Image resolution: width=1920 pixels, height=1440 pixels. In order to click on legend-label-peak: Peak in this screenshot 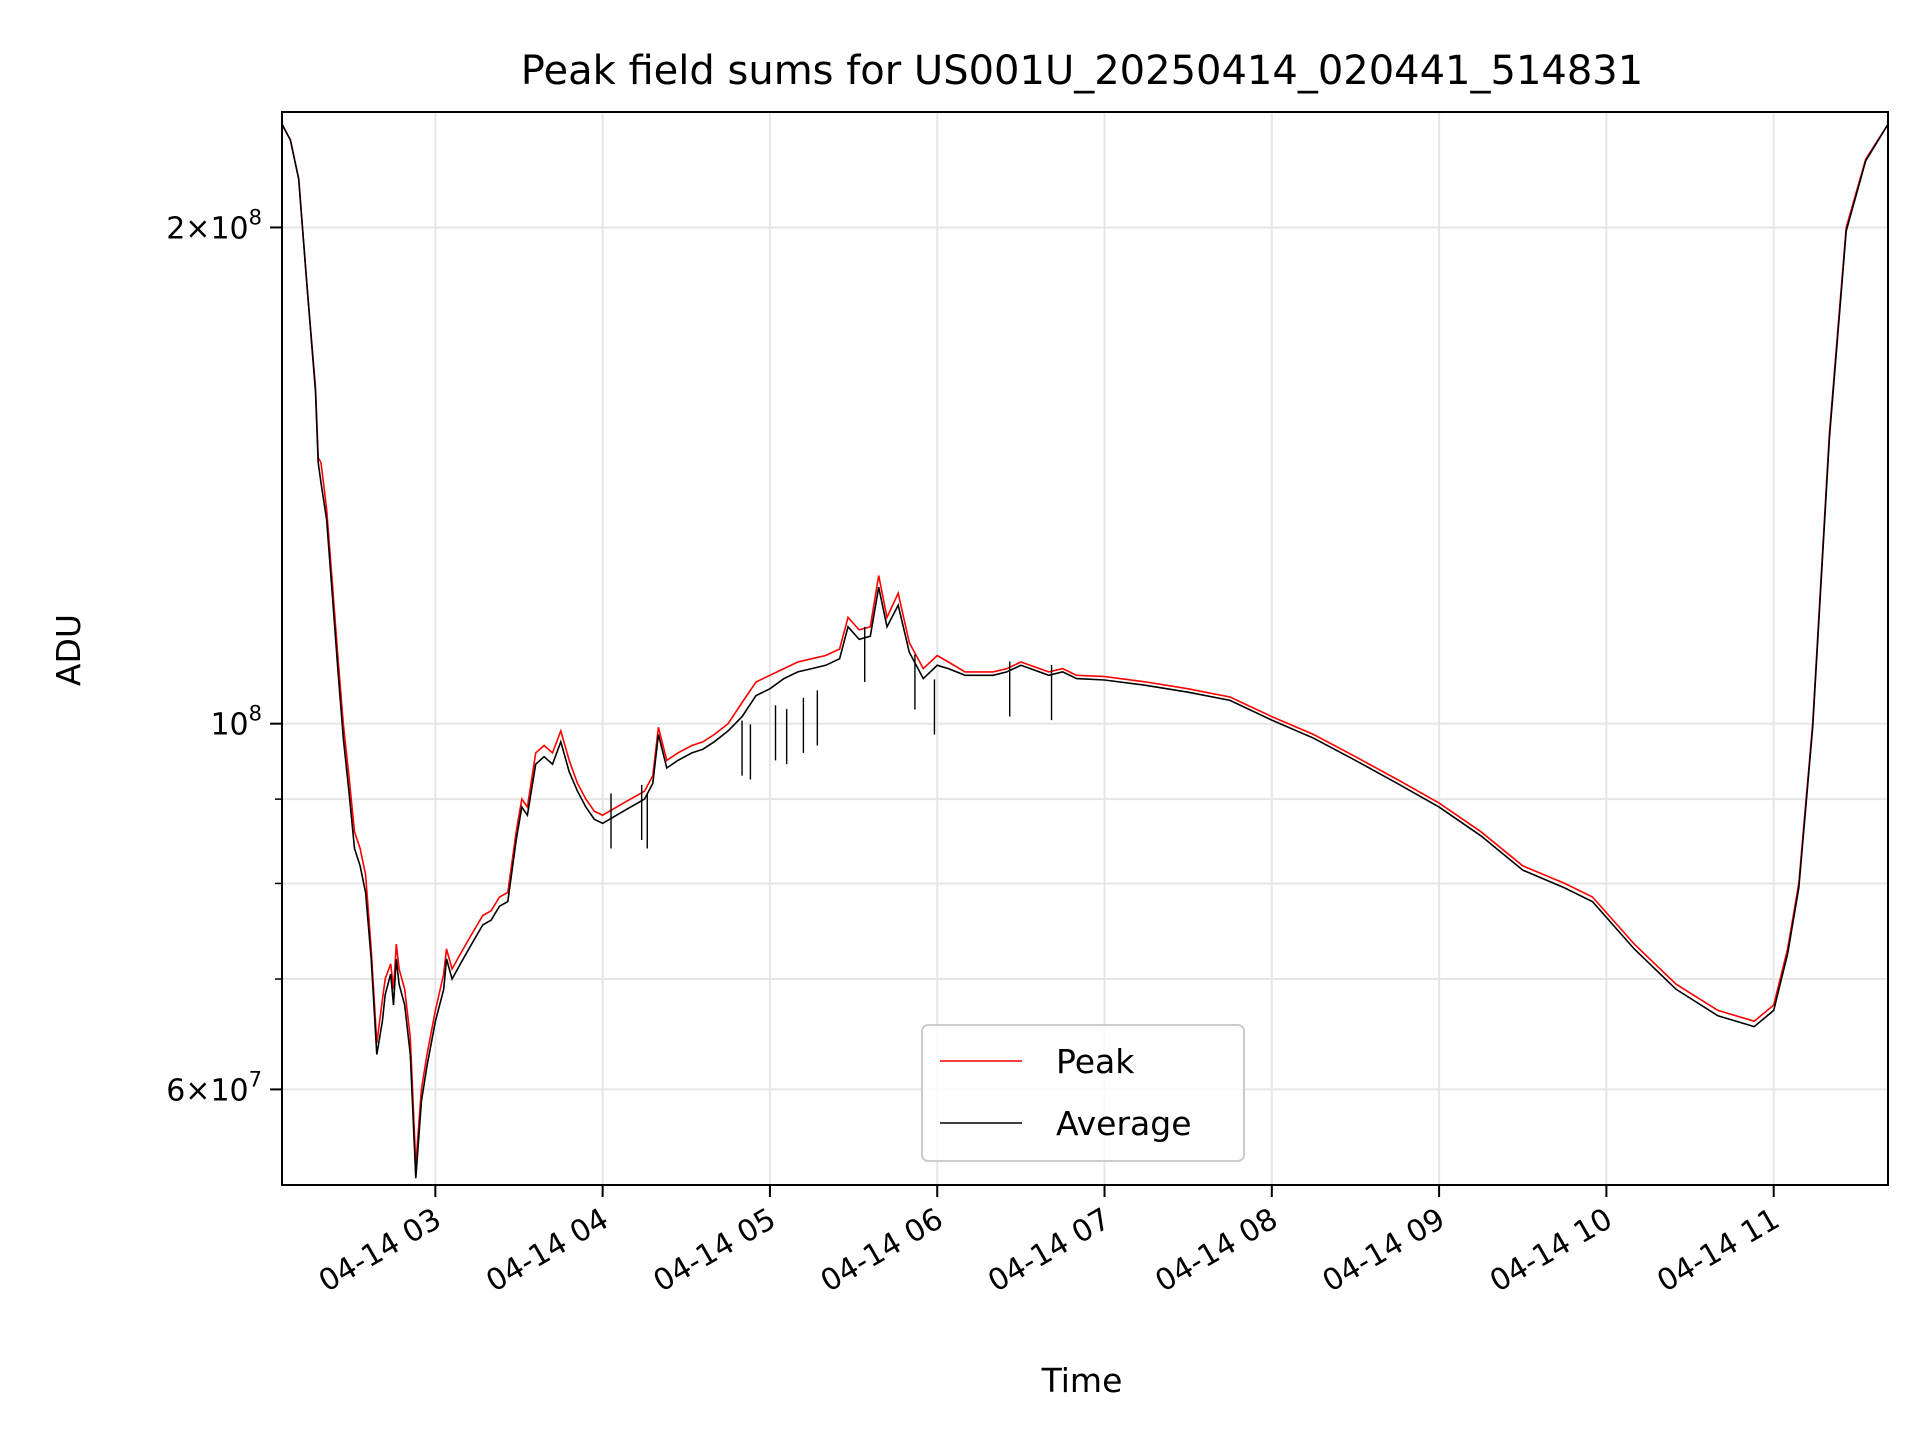, I will do `click(1095, 1061)`.